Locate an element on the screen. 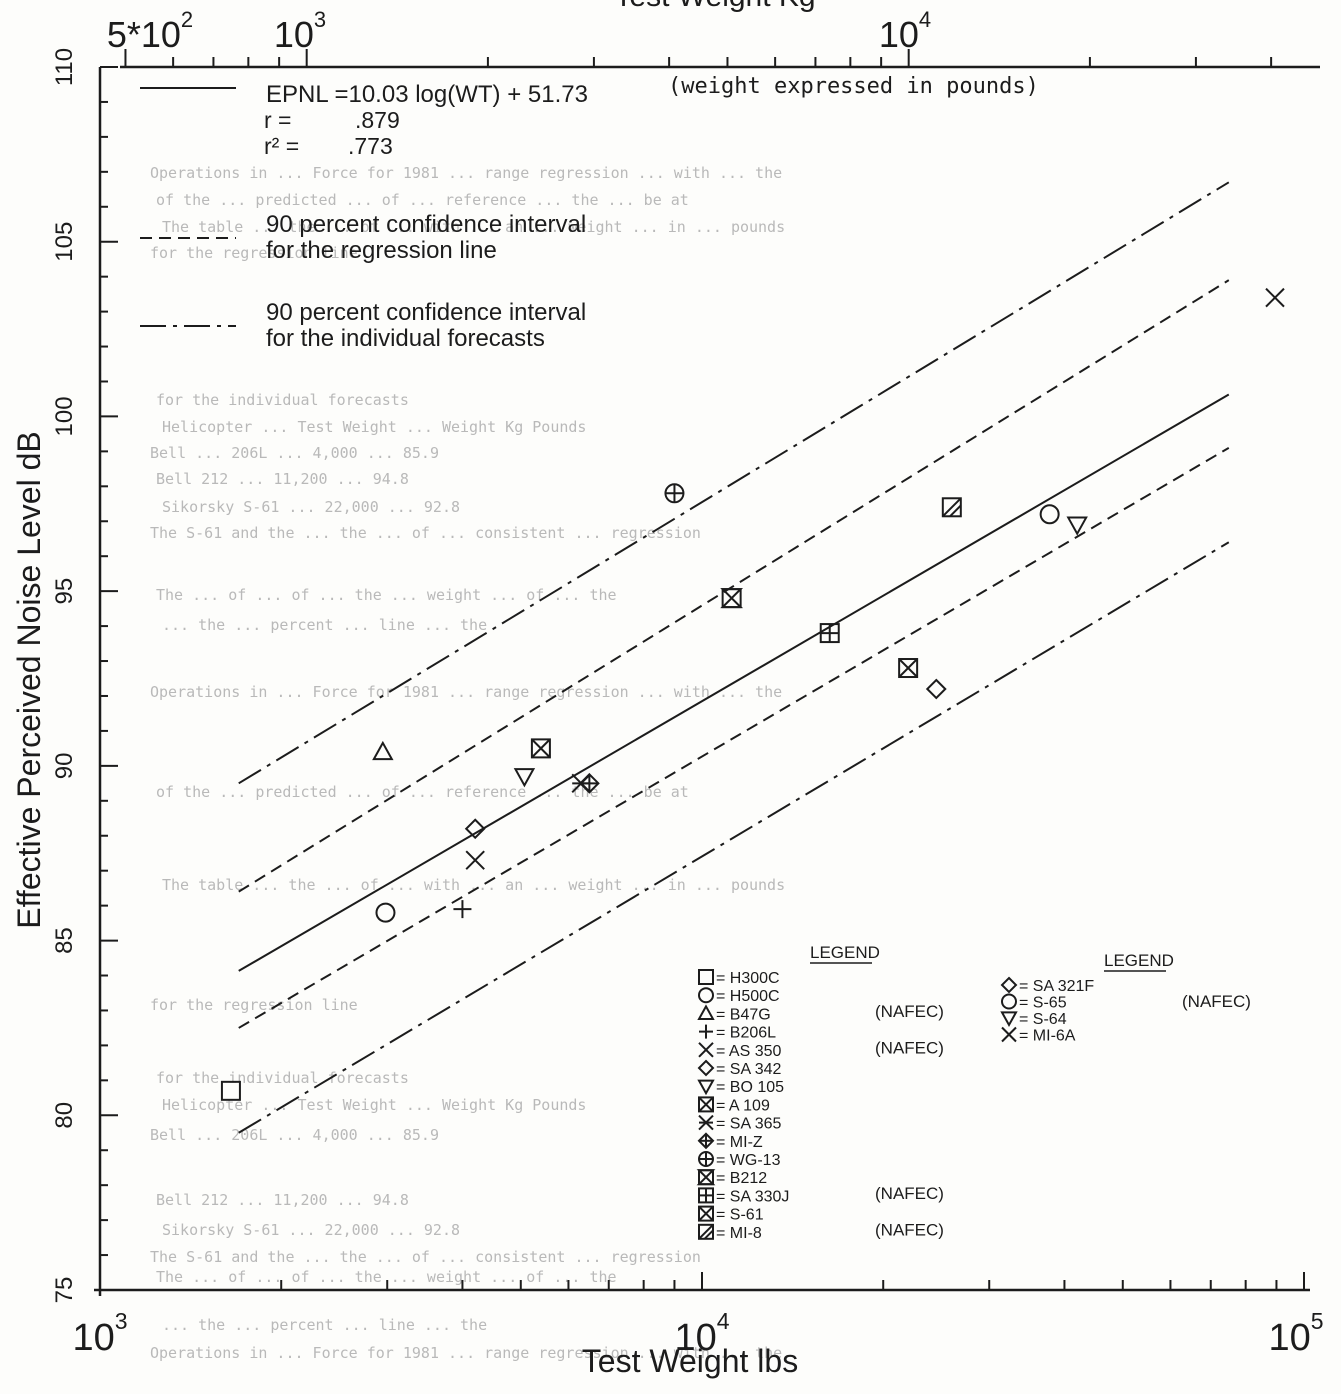 Image resolution: width=1341 pixels, height=1394 pixels. y-tick-label: 85 is located at coordinates (64, 940).